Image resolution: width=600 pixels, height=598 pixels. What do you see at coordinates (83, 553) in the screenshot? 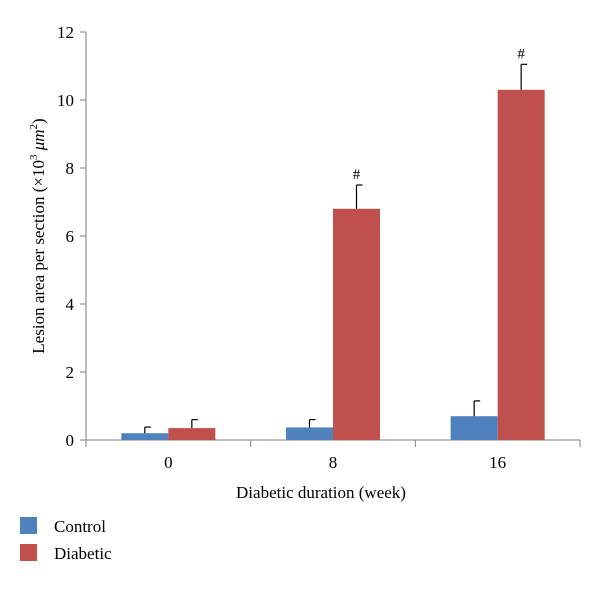
I see `legend-label-diabetic: Diabetic` at bounding box center [83, 553].